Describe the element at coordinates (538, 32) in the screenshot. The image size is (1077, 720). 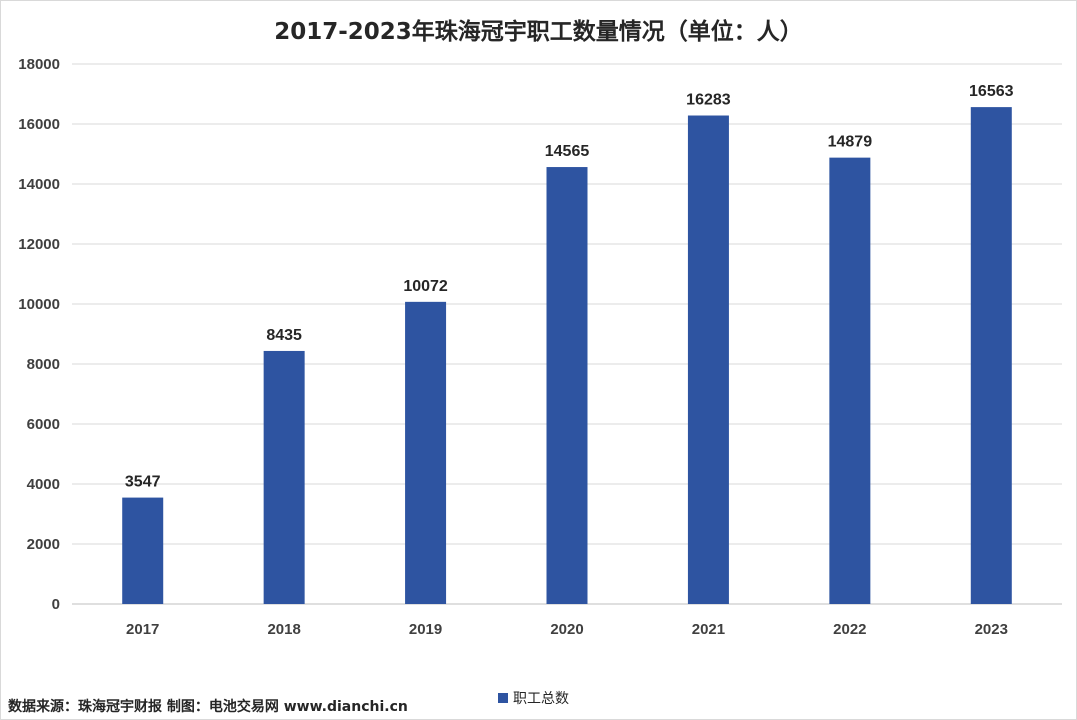
I see `chart-title: 2017-2023年珠海冠宇职工数量情况（单位：人）` at that location.